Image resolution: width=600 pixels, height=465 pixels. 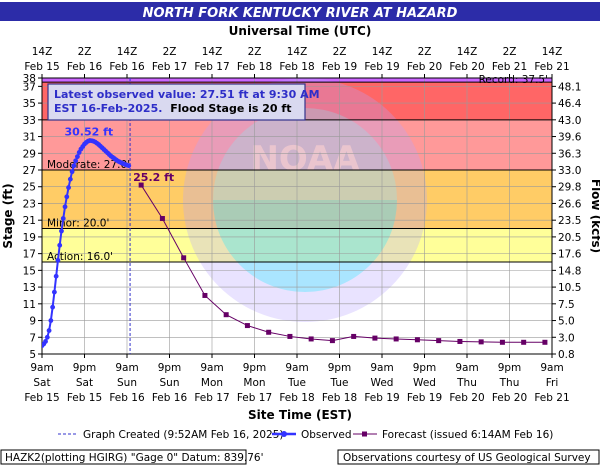 What do you see at coordinates (127, 383) in the screenshot?
I see `bottom-tick-day: Sun` at bounding box center [127, 383].